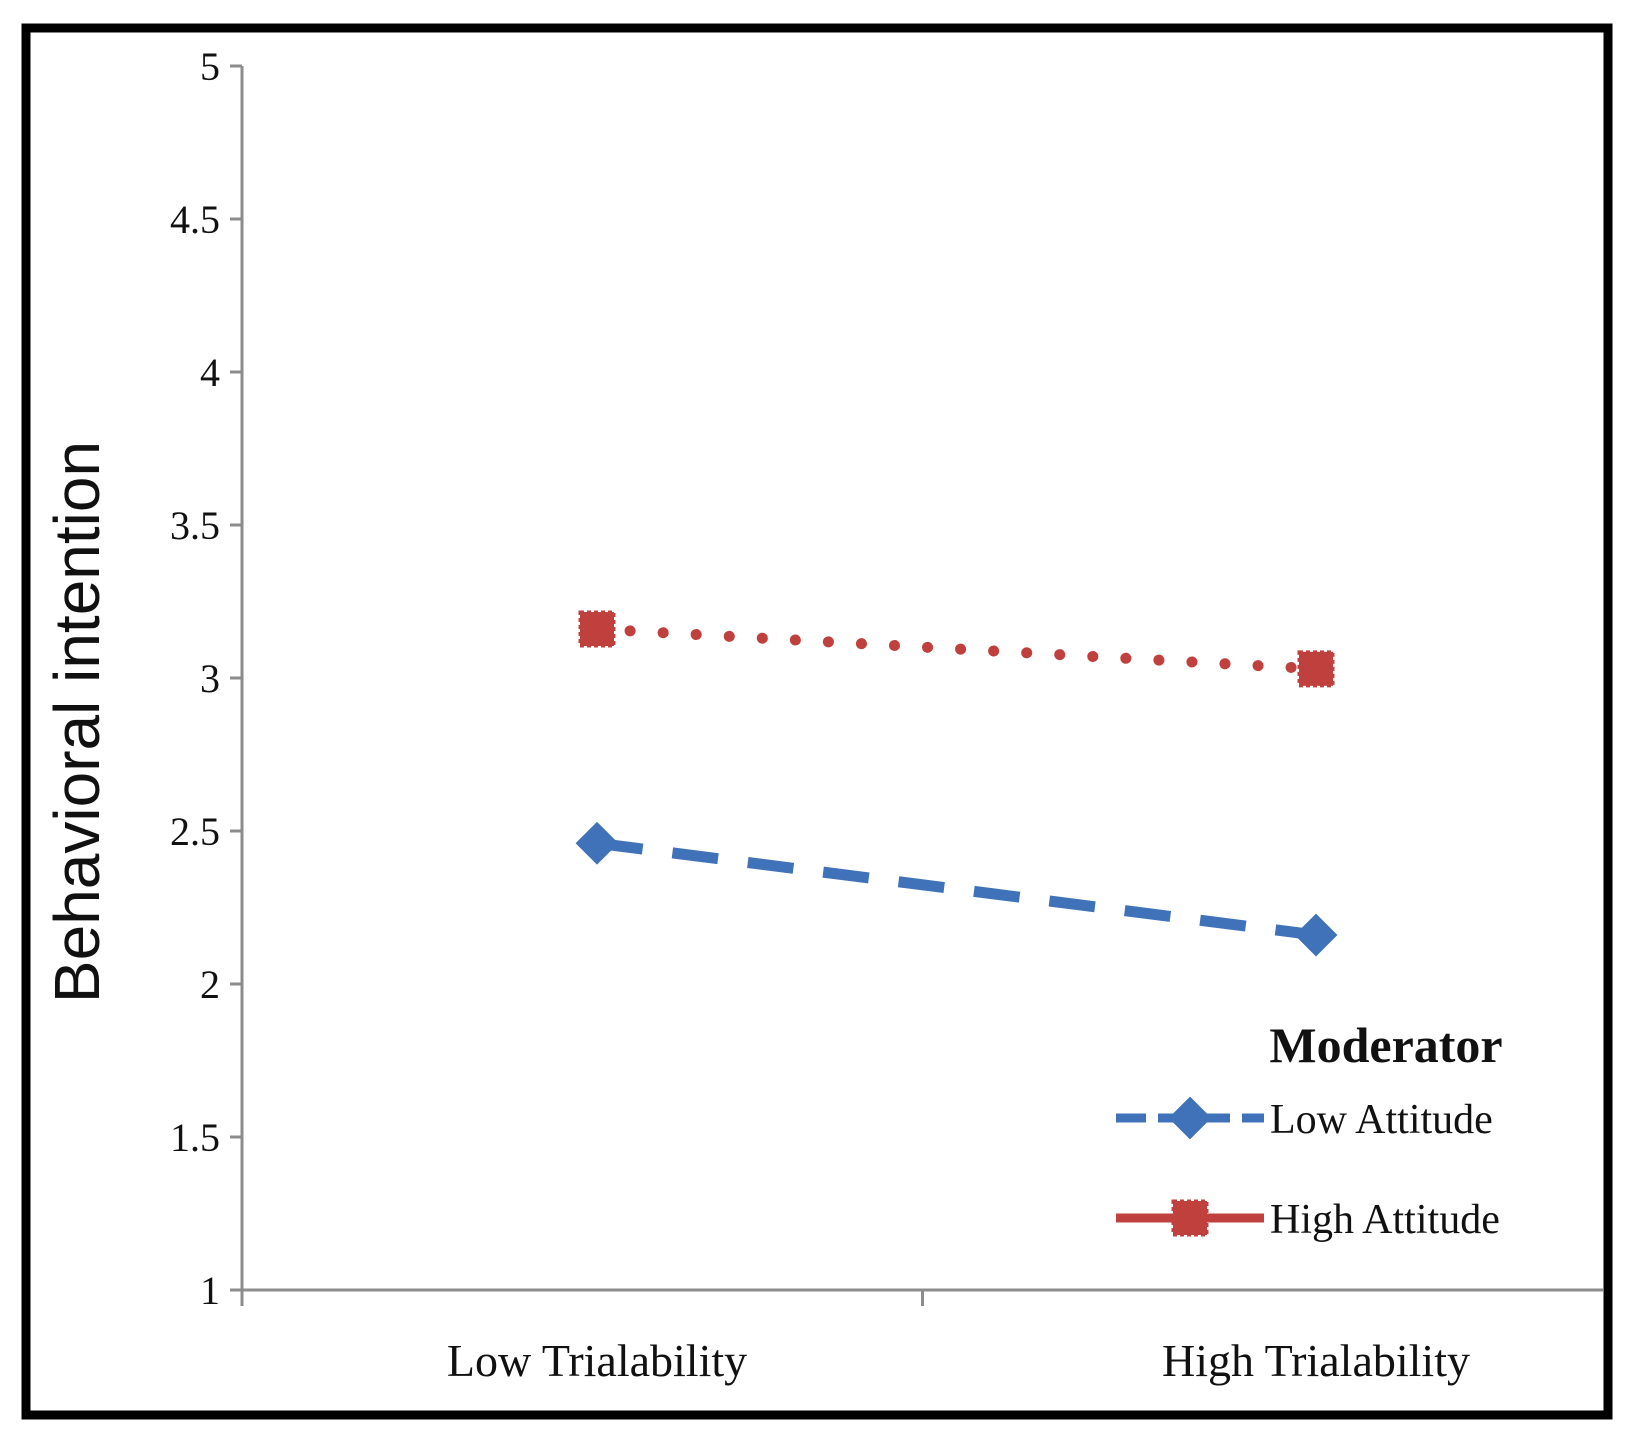  What do you see at coordinates (210, 372) in the screenshot?
I see `y-tick-label: 4` at bounding box center [210, 372].